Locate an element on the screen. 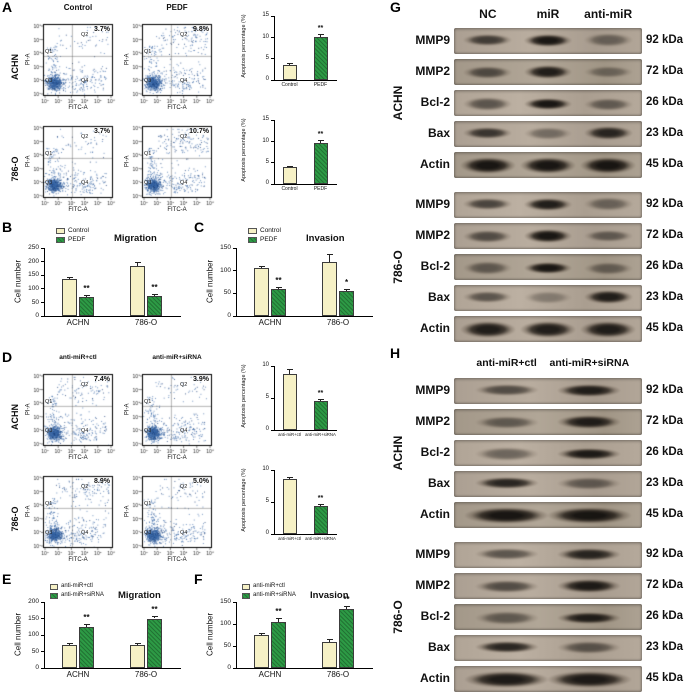  x-tick-label: PEDF is located at coordinates (320, 85).